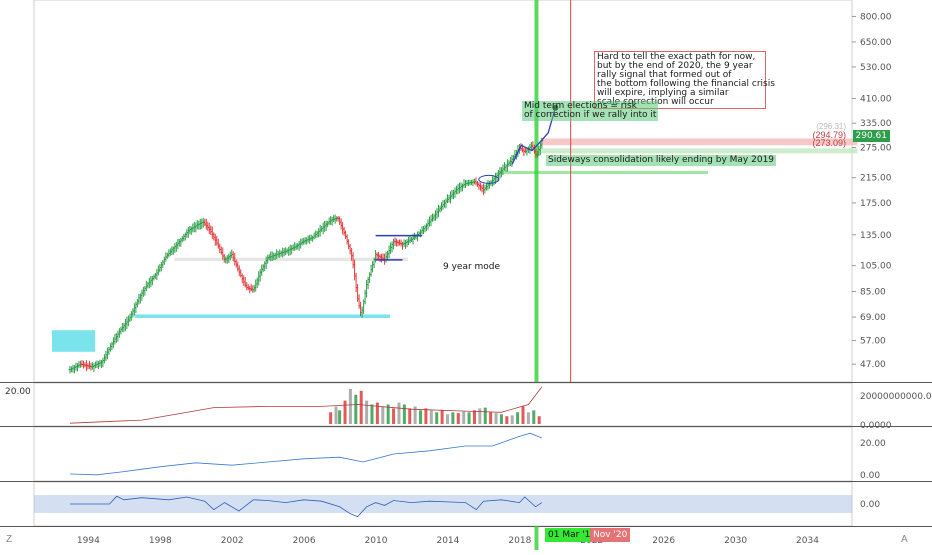 The image size is (932, 555). Describe the element at coordinates (870, 476) in the screenshot. I see `indicator1-y-tick: 0.00` at that location.